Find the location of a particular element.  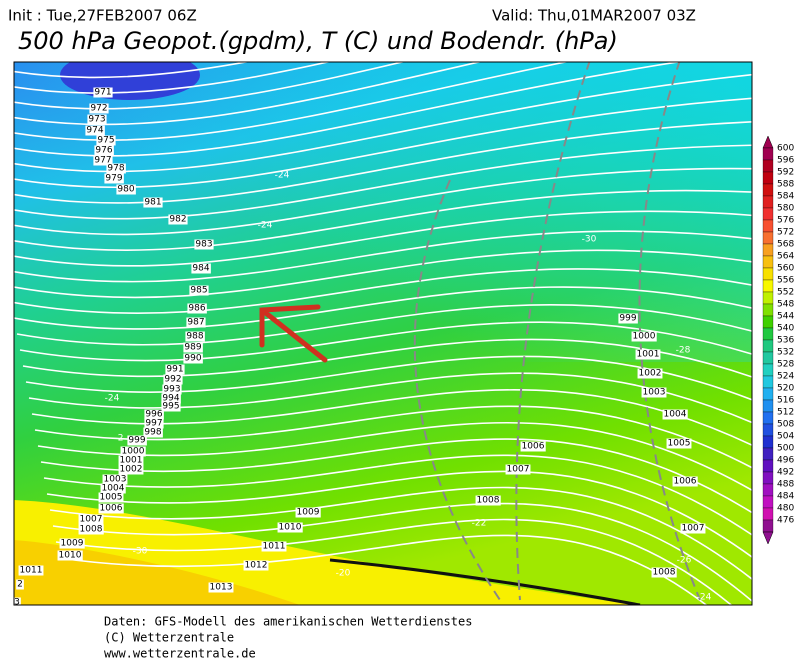

isobar-label: 984 is located at coordinates (200, 269).